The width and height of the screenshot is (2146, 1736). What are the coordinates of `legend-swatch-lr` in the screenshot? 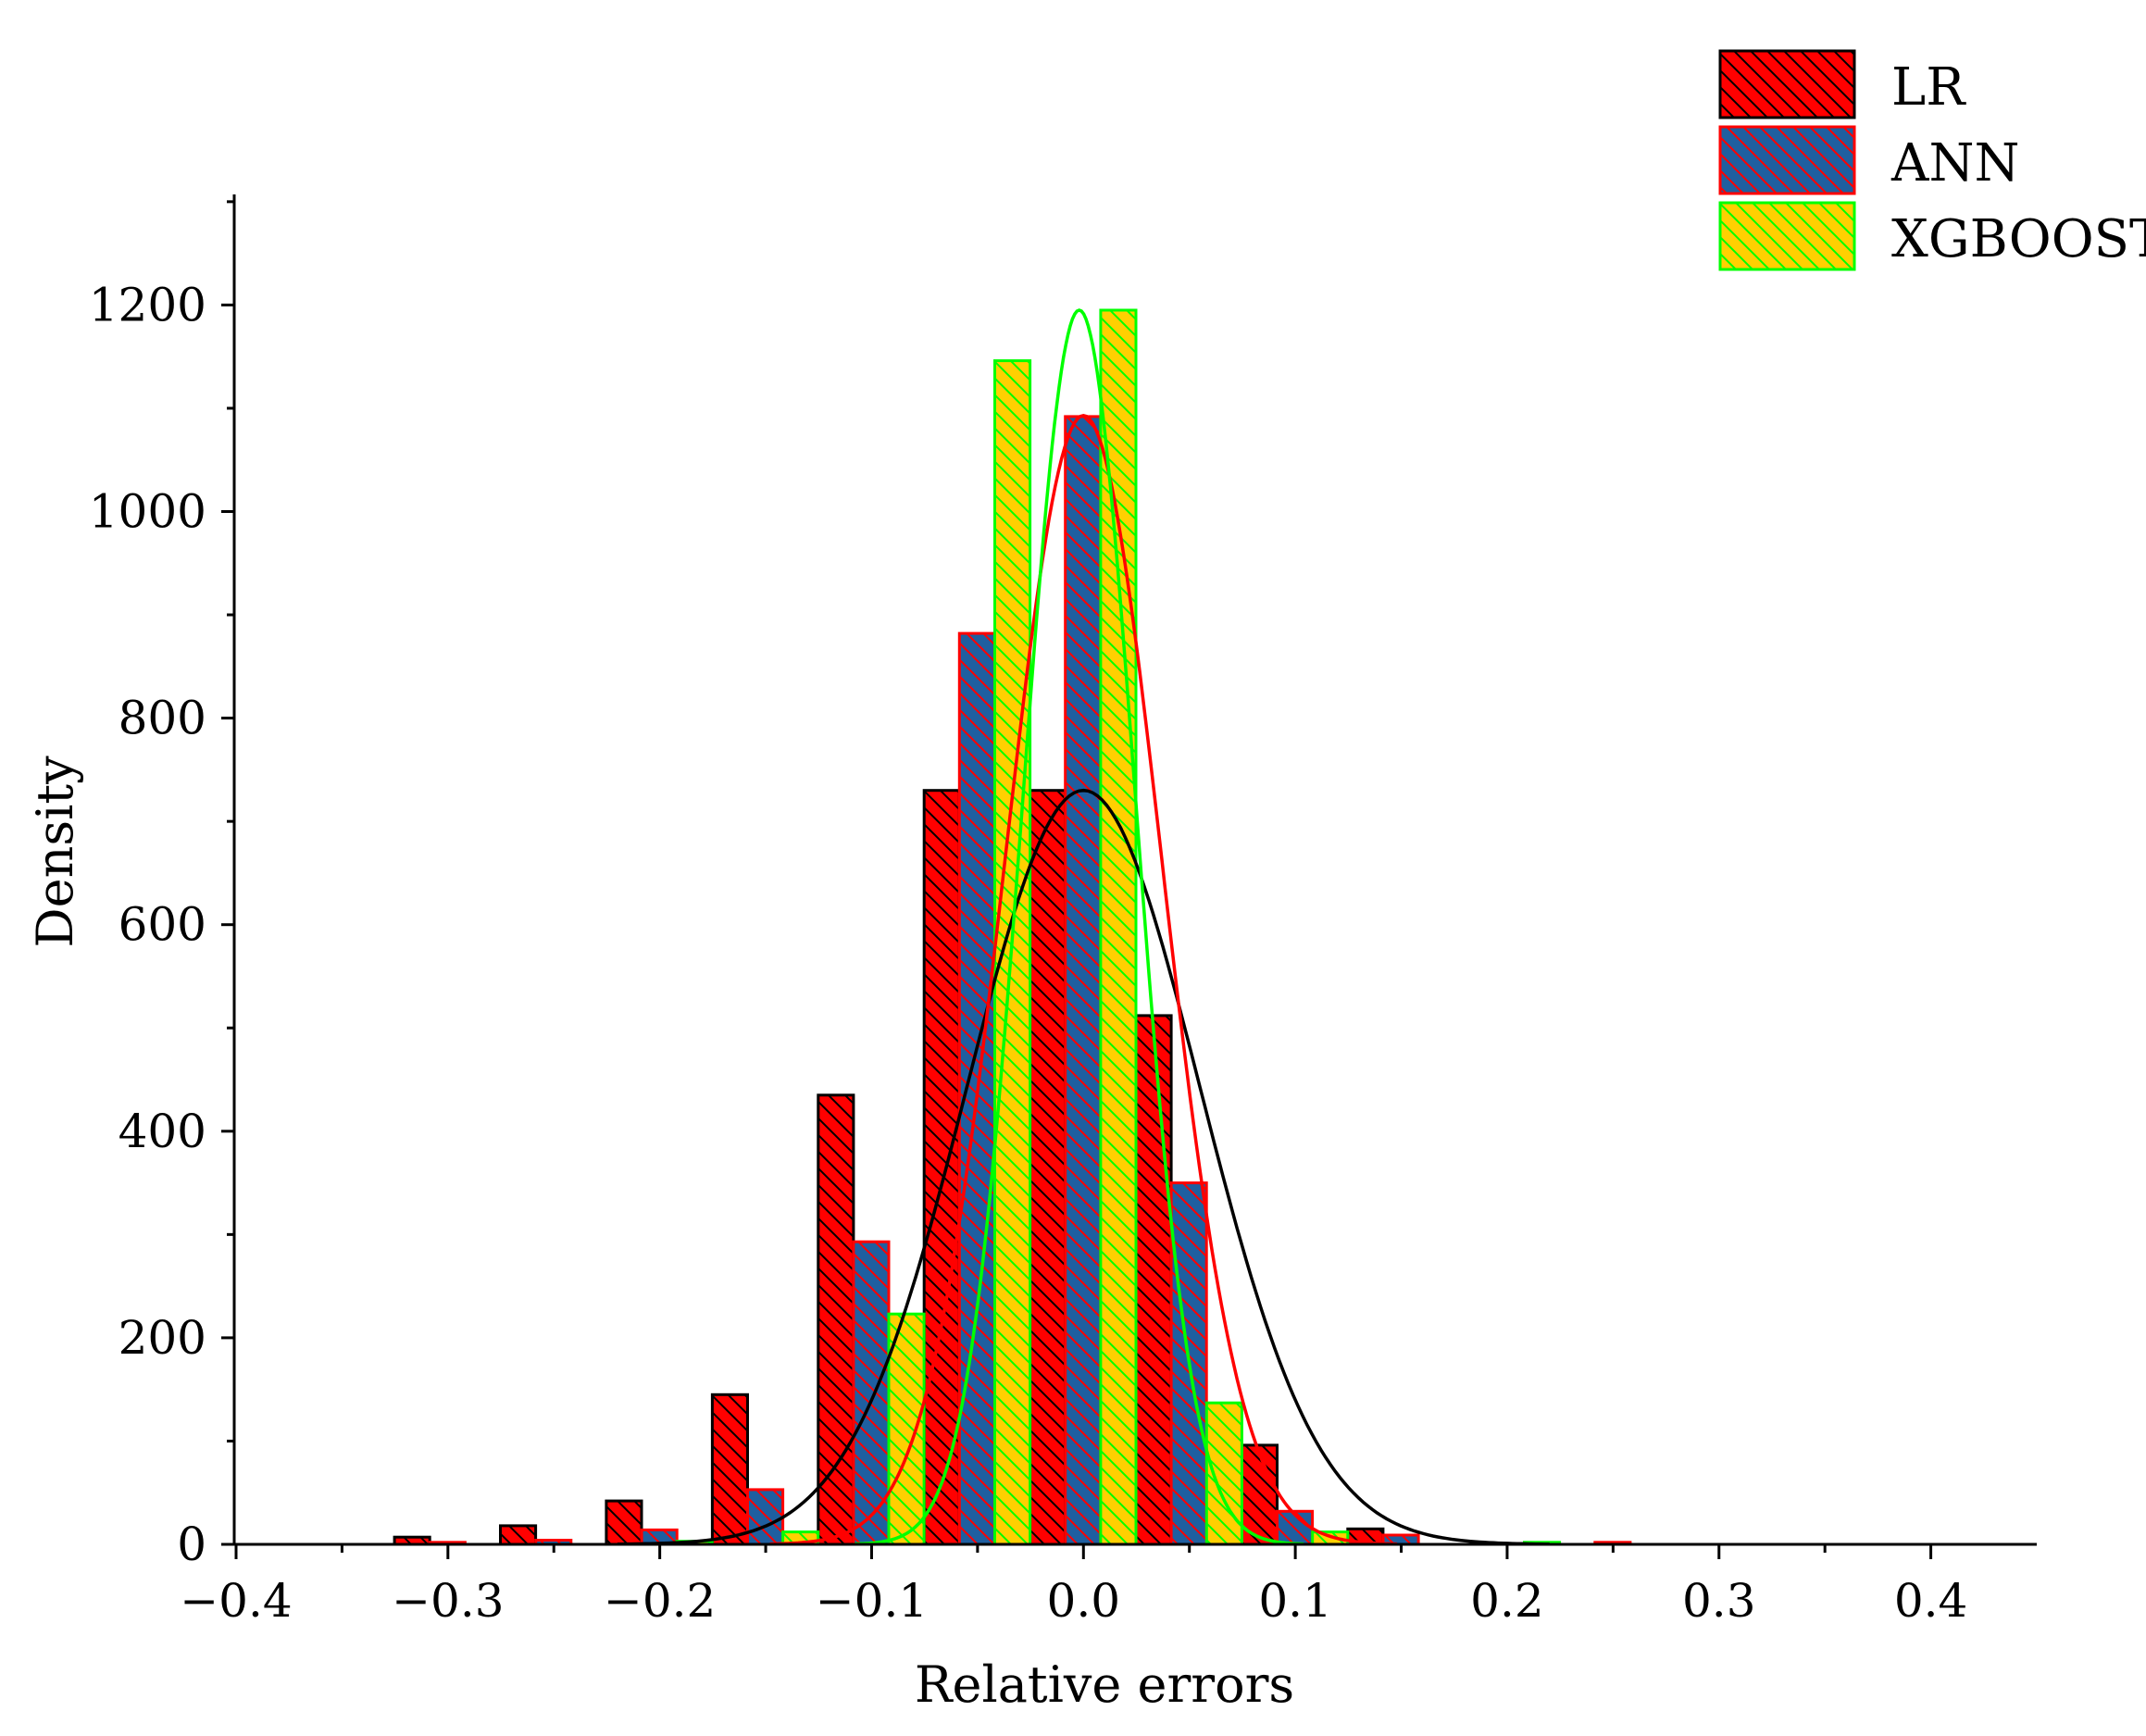 It's located at (1787, 84).